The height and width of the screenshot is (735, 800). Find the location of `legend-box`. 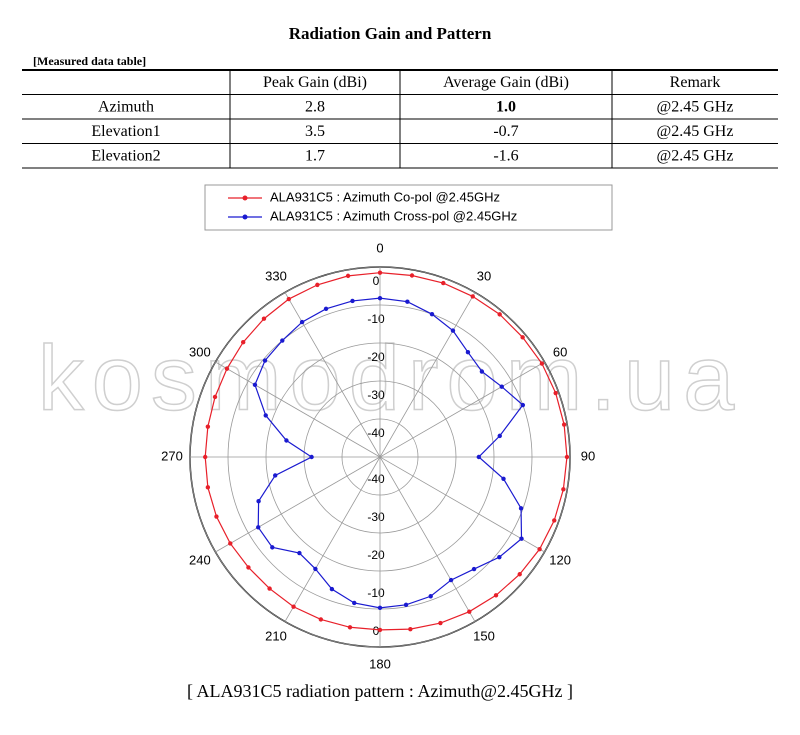

legend-box is located at coordinates (408, 207).